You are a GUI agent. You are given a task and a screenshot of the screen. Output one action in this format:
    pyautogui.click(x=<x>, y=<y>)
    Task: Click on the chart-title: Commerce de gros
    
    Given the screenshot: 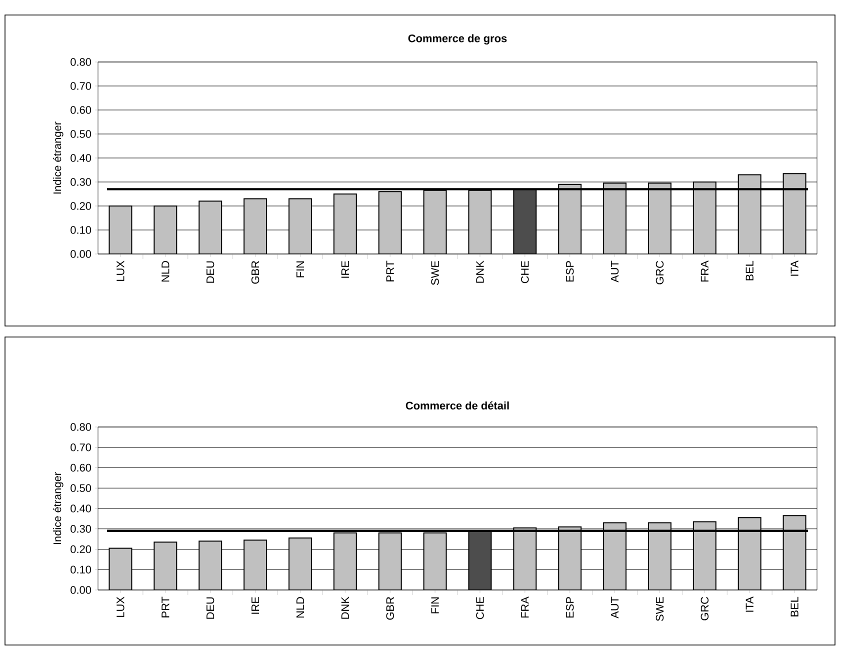 What is the action you would take?
    pyautogui.click(x=457, y=39)
    